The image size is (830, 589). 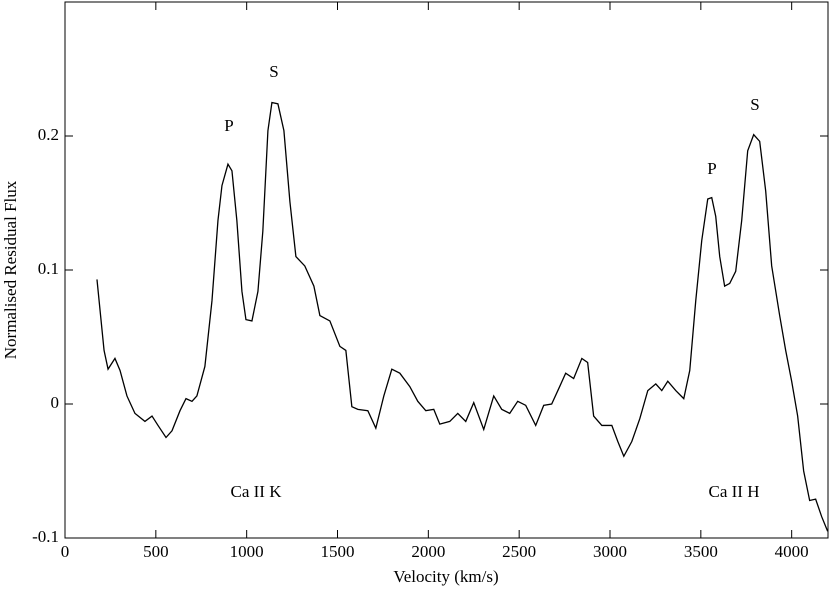 What do you see at coordinates (519, 551) in the screenshot?
I see `x-tick-label: 2500` at bounding box center [519, 551].